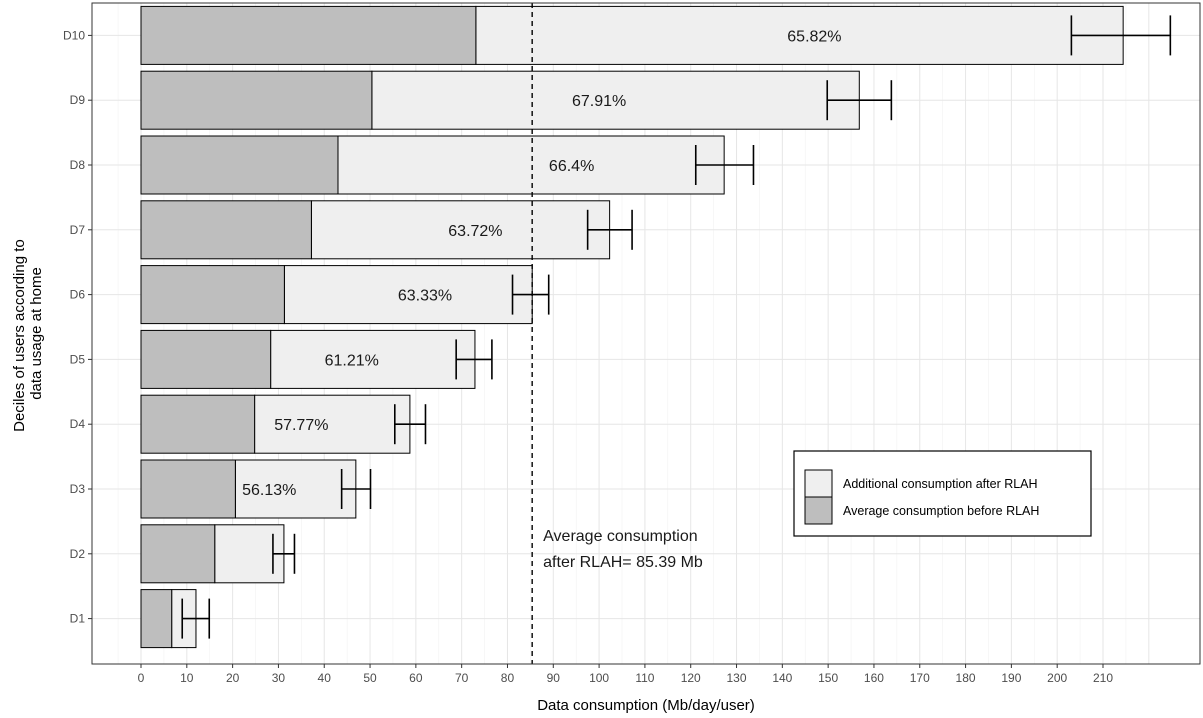 This screenshot has height=718, width=1203. What do you see at coordinates (187, 678) in the screenshot?
I see `x-tick-label: 10` at bounding box center [187, 678].